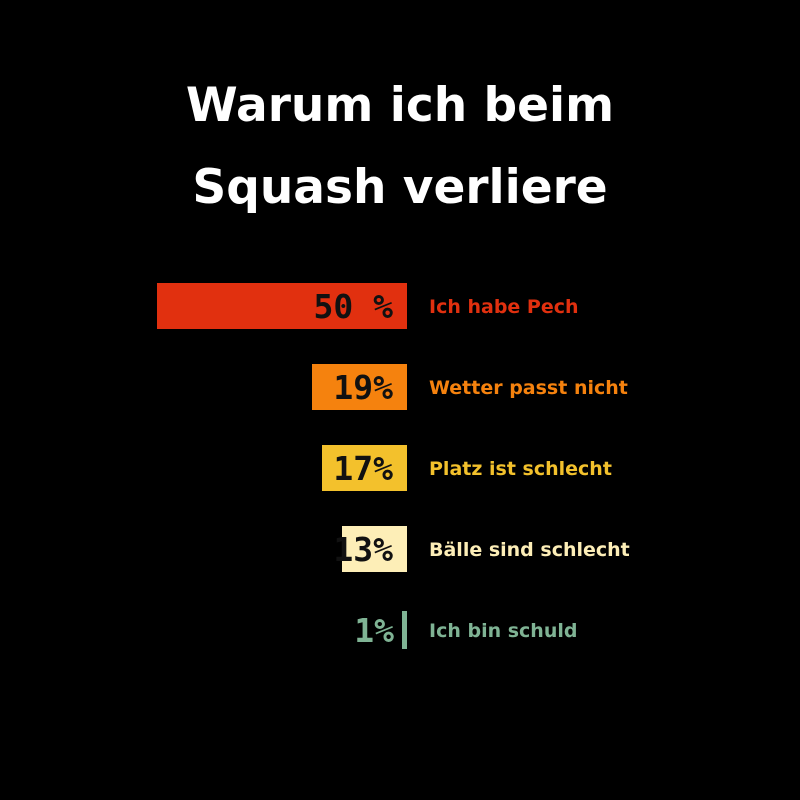 The width and height of the screenshot is (800, 800). What do you see at coordinates (400, 105) in the screenshot?
I see `chart-title-line-1: Warum ich beim` at bounding box center [400, 105].